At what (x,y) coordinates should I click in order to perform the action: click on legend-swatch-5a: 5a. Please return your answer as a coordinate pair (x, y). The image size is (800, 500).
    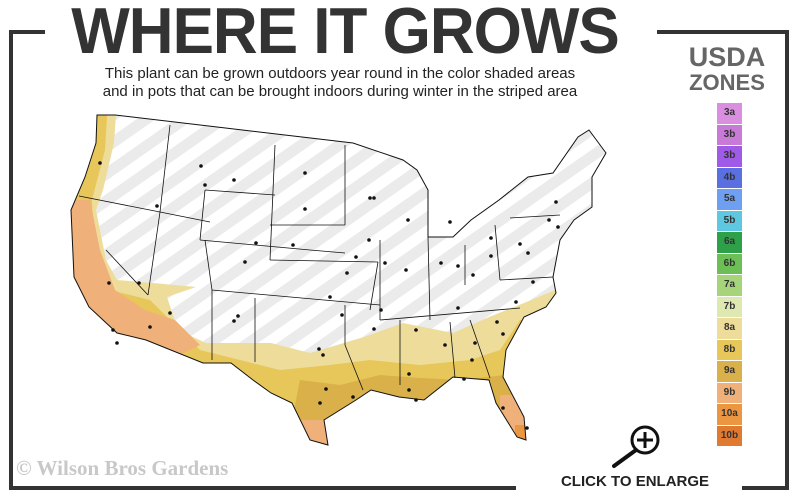
    Looking at the image, I should click on (729, 199).